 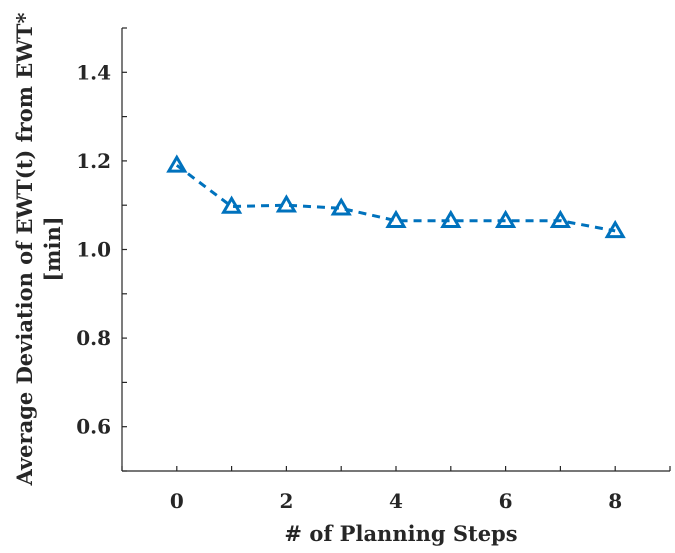 What do you see at coordinates (52, 248) in the screenshot?
I see `y-axis-label-line-2: [min]` at bounding box center [52, 248].